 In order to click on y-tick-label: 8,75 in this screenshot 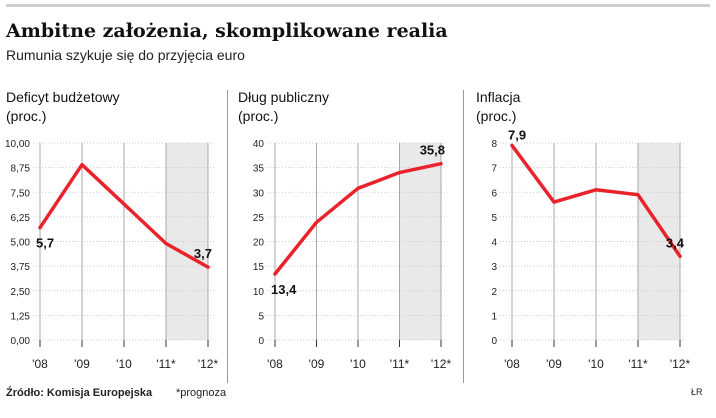, I will do `click(21, 169)`.